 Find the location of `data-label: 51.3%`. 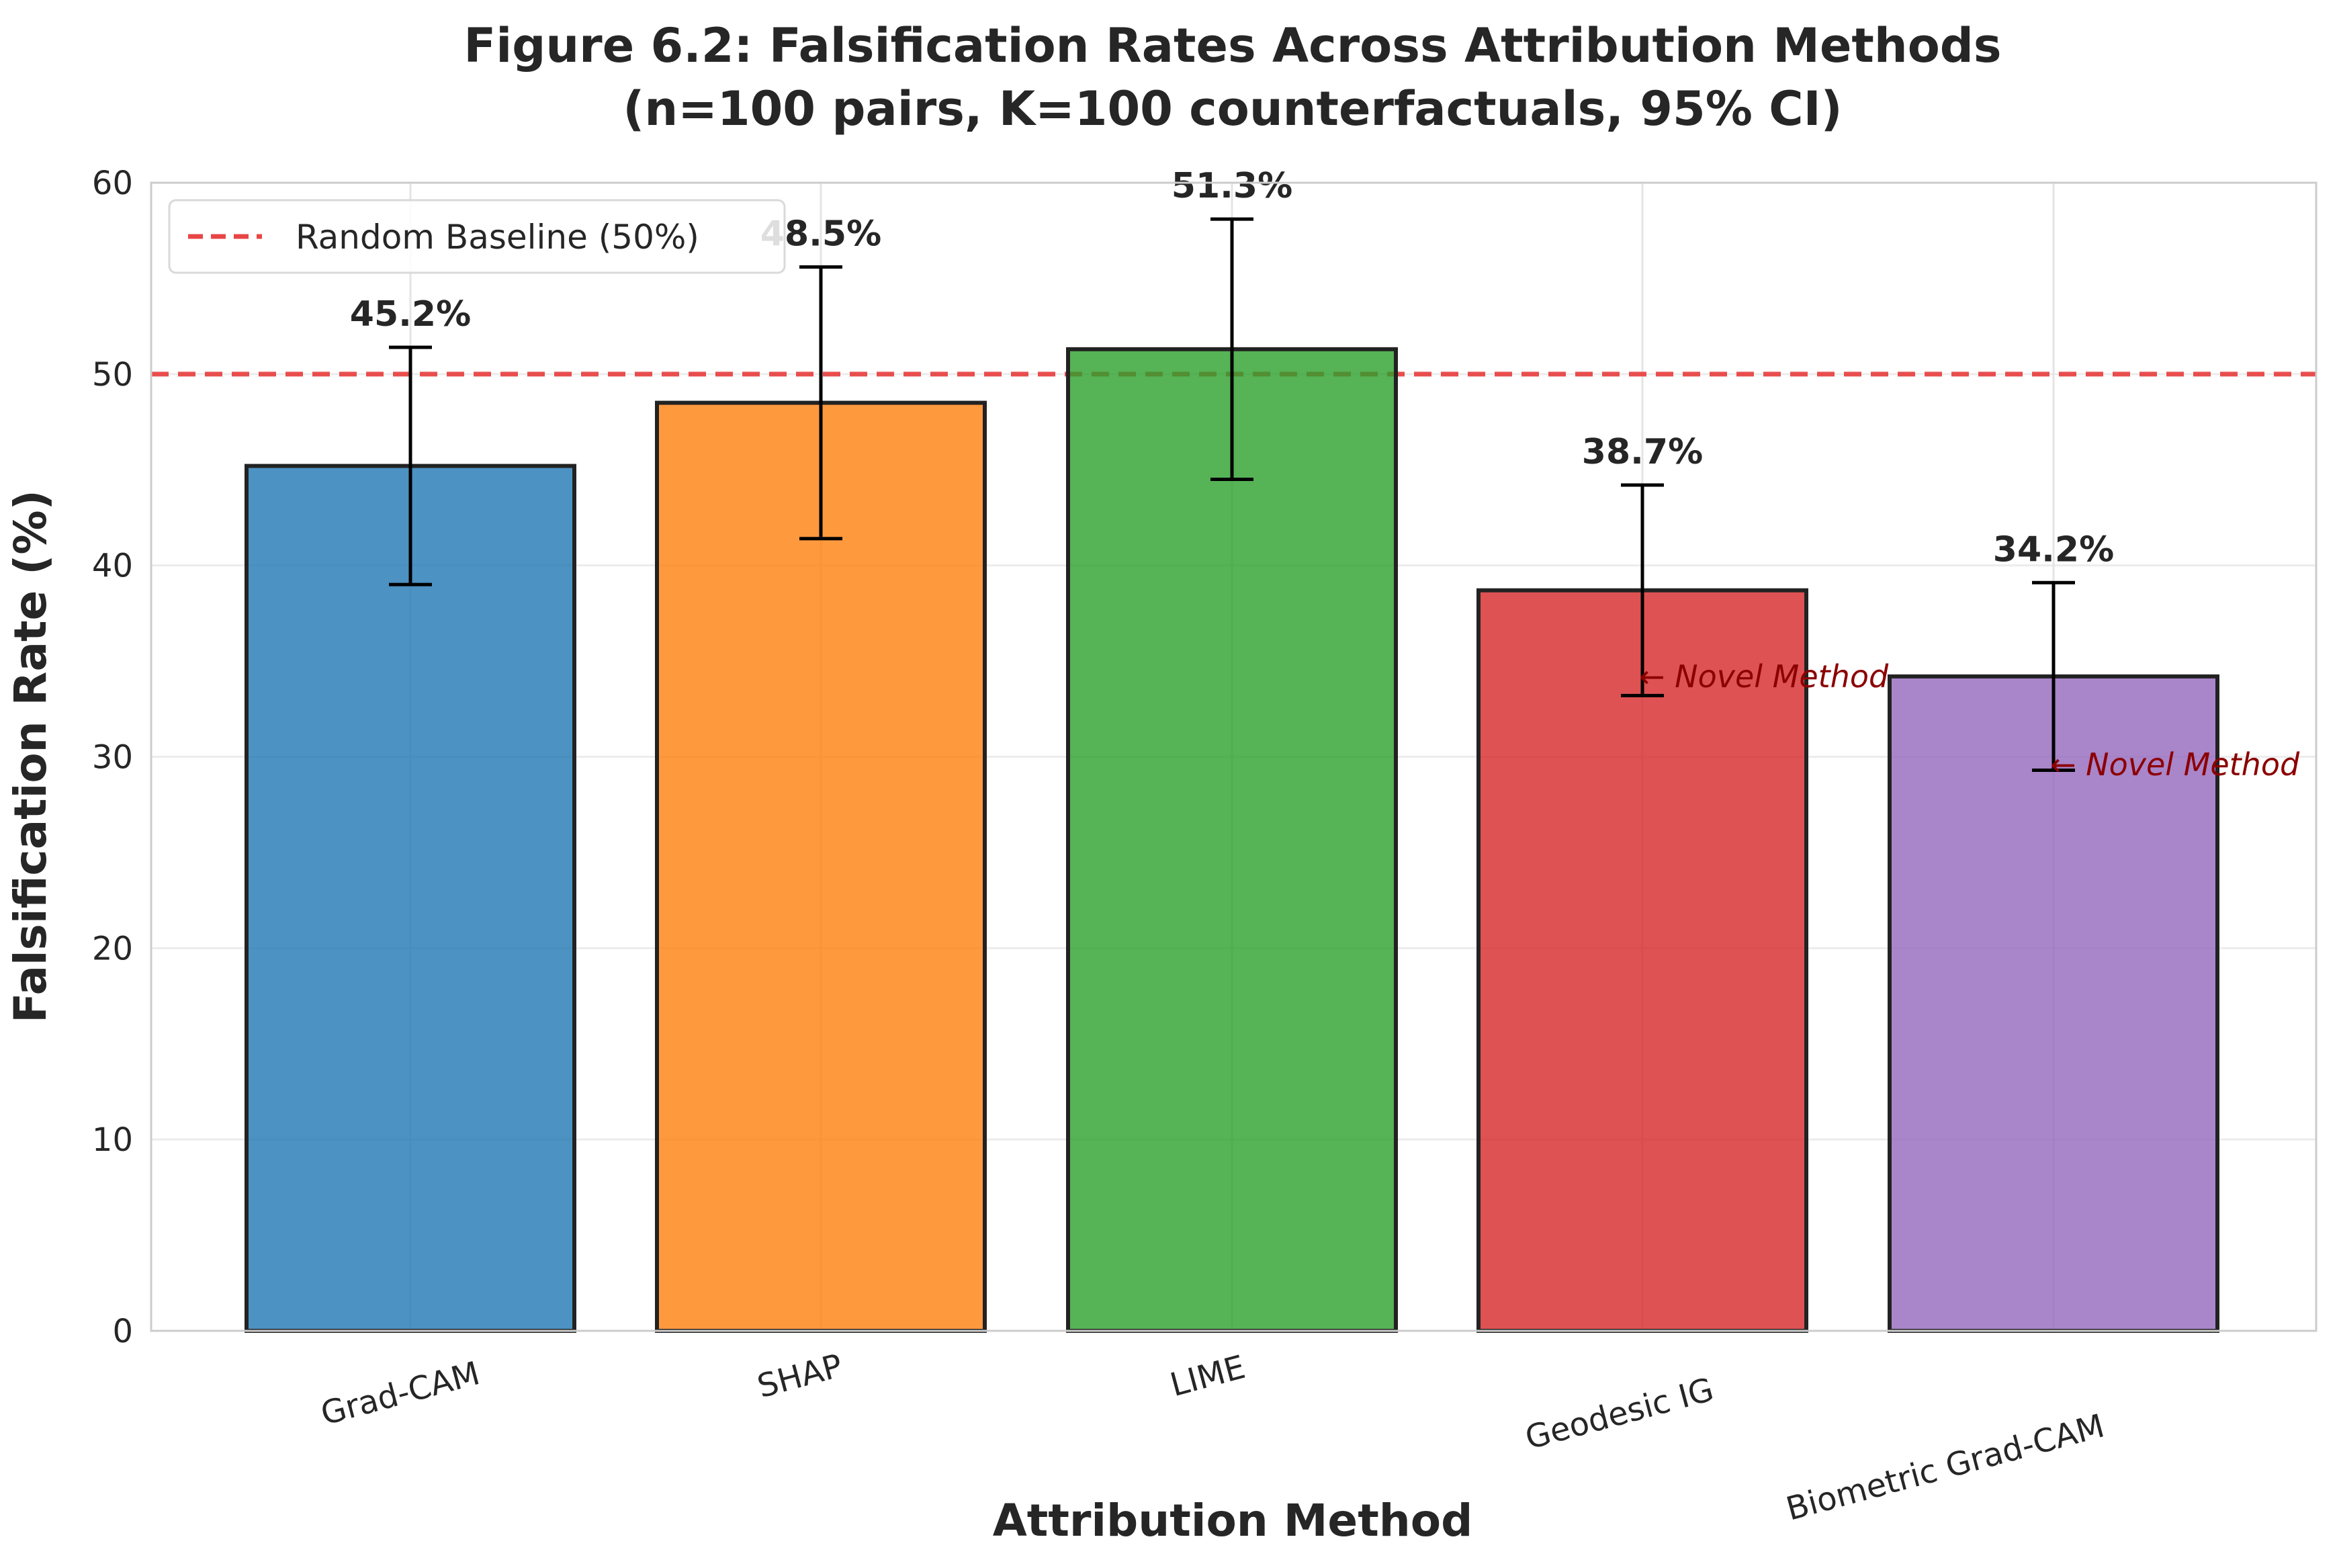

data-label: 51.3% is located at coordinates (1232, 186).